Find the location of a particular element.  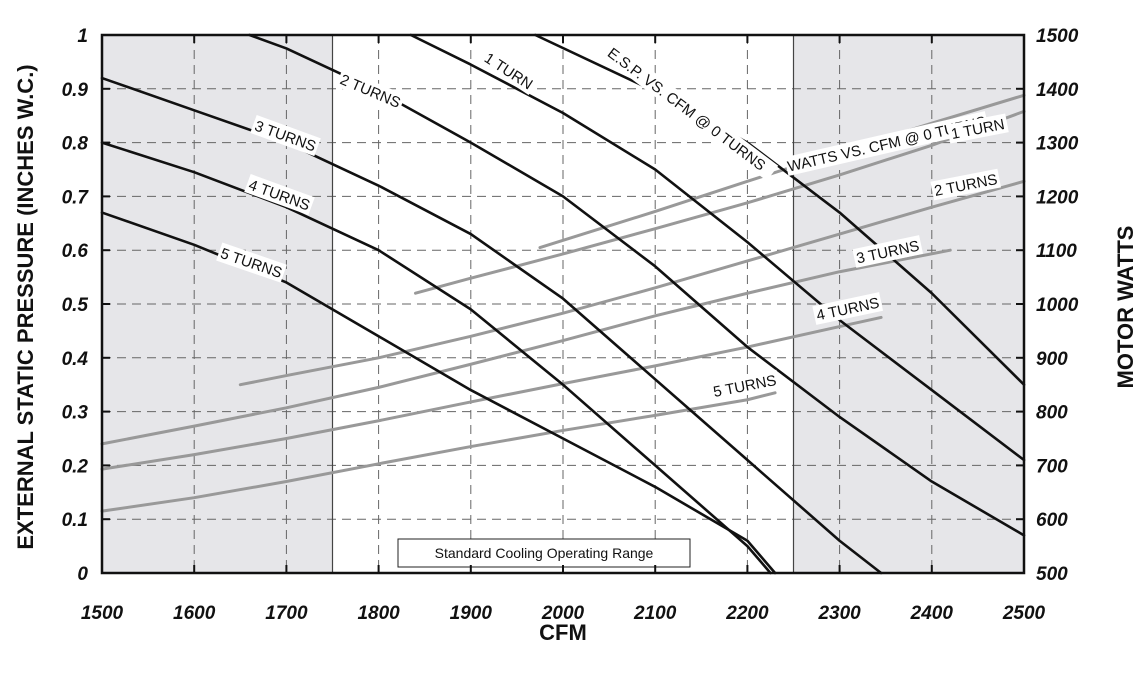

x-tick-label-1900: 1900 is located at coordinates (471, 613).